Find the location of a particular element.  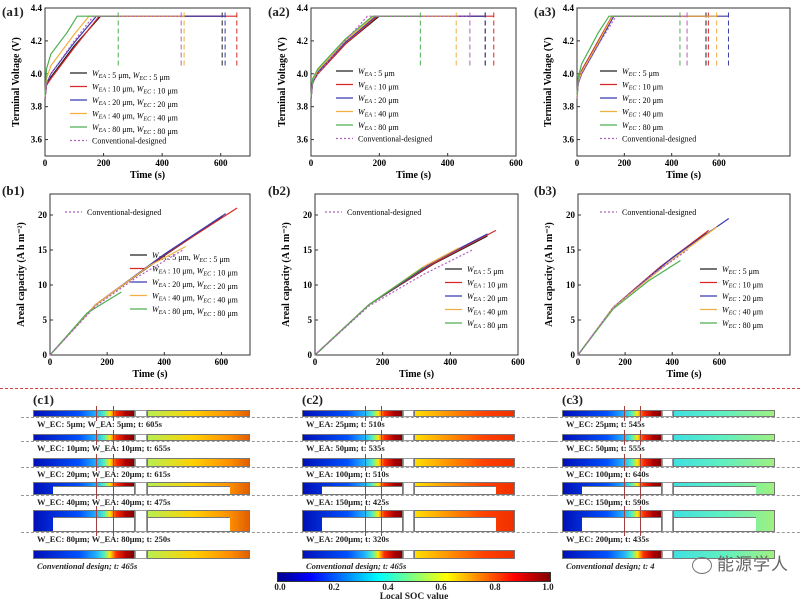

y-tick-label: 4.2 is located at coordinates (303, 41).